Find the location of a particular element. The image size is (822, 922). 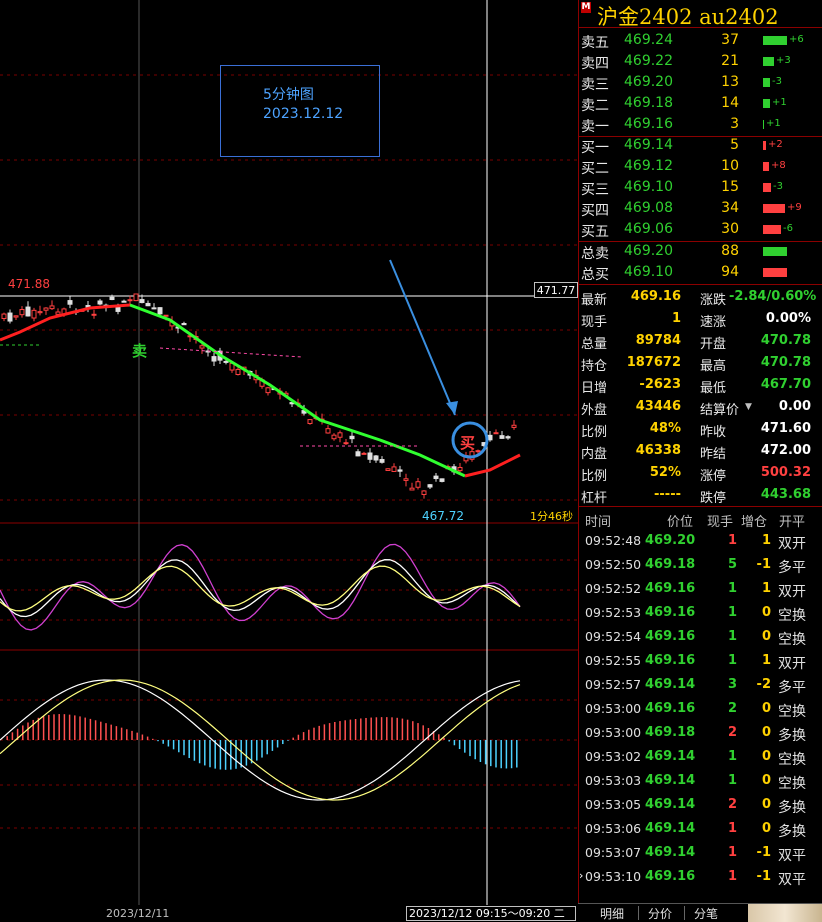

tab-price-dist: 分价 is located at coordinates (660, 914).